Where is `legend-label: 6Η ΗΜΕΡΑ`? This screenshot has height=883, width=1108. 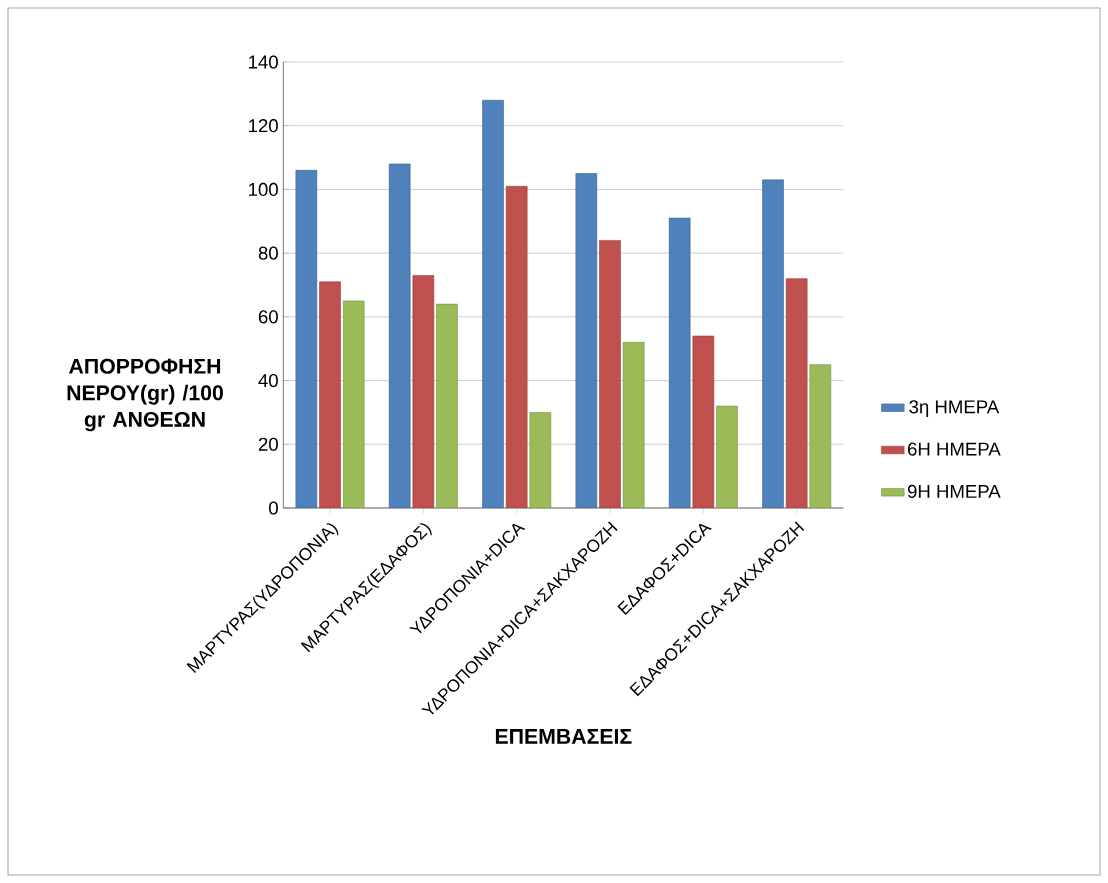
legend-label: 6Η ΗΜΕΡΑ is located at coordinates (954, 449).